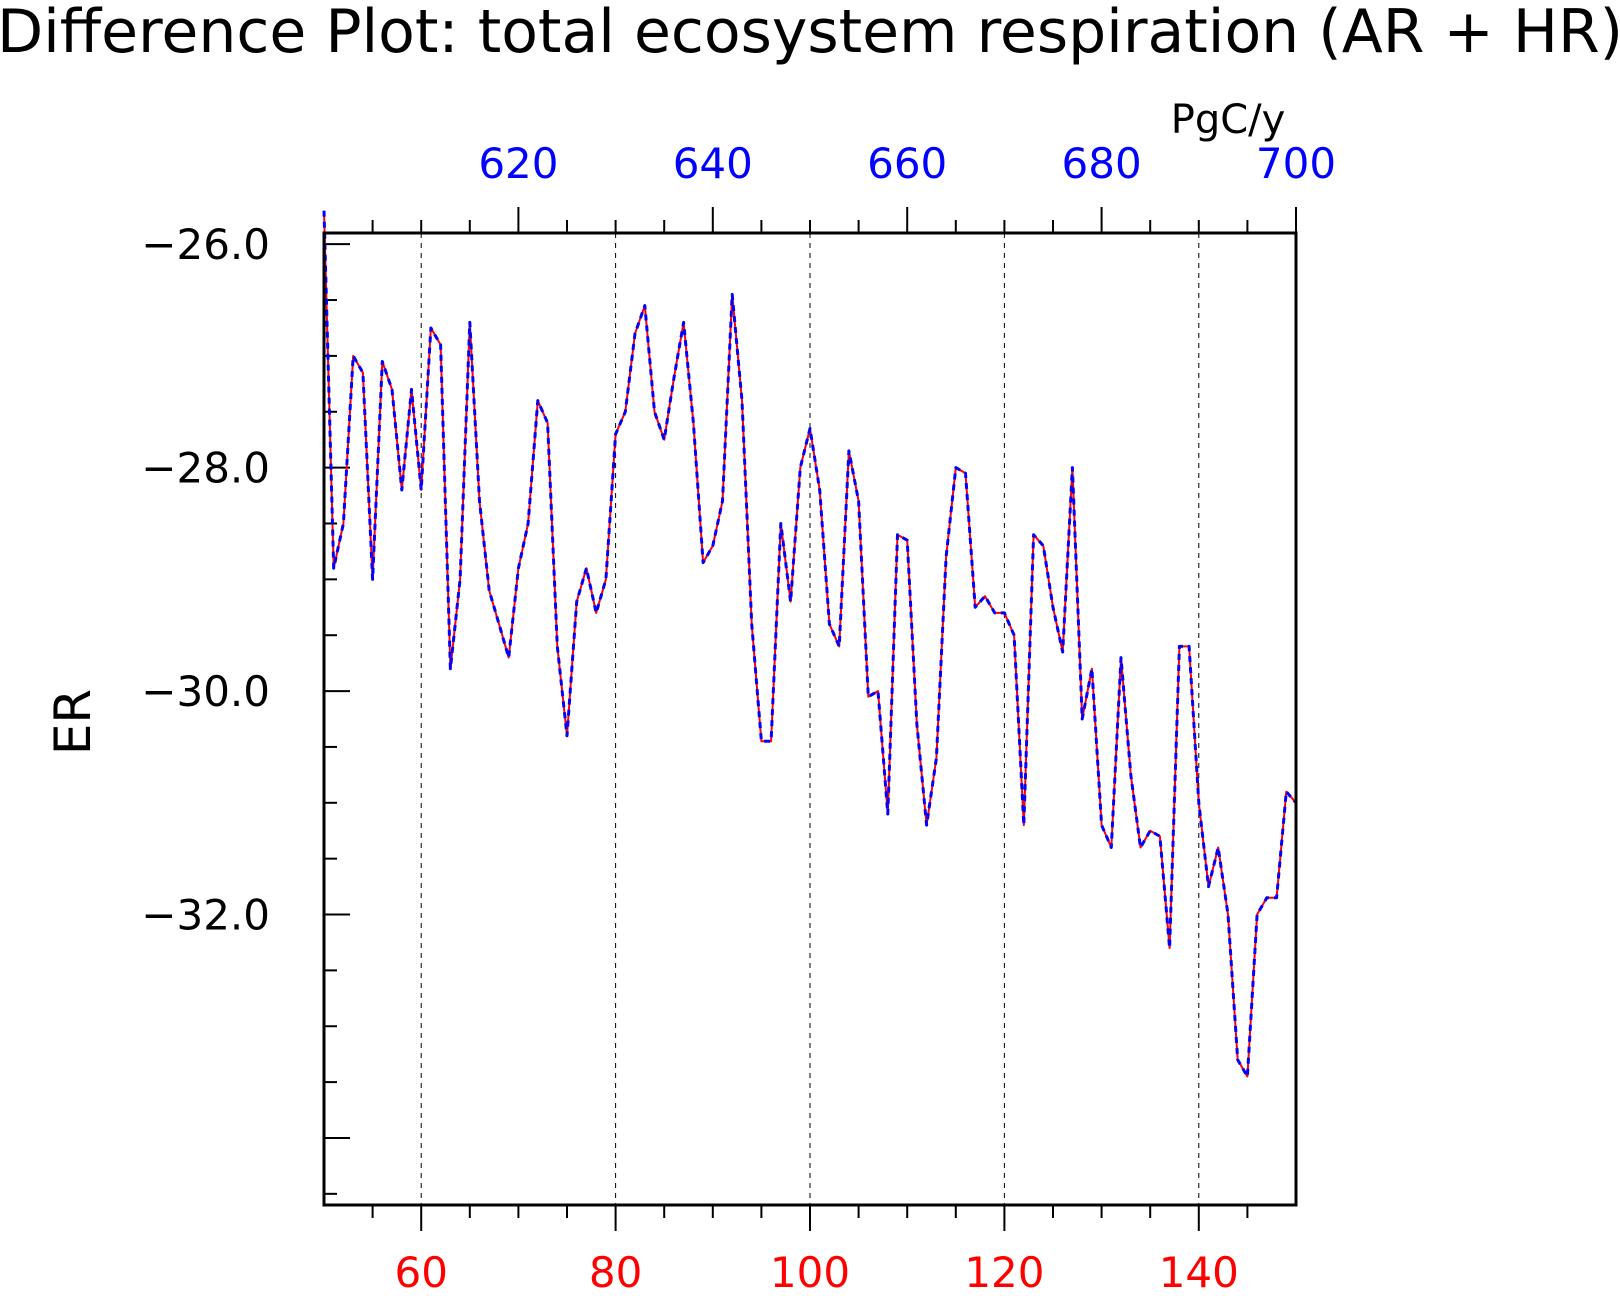 The width and height of the screenshot is (1620, 1296). What do you see at coordinates (1228, 120) in the screenshot?
I see `top-axis-unit: PgC/y` at bounding box center [1228, 120].